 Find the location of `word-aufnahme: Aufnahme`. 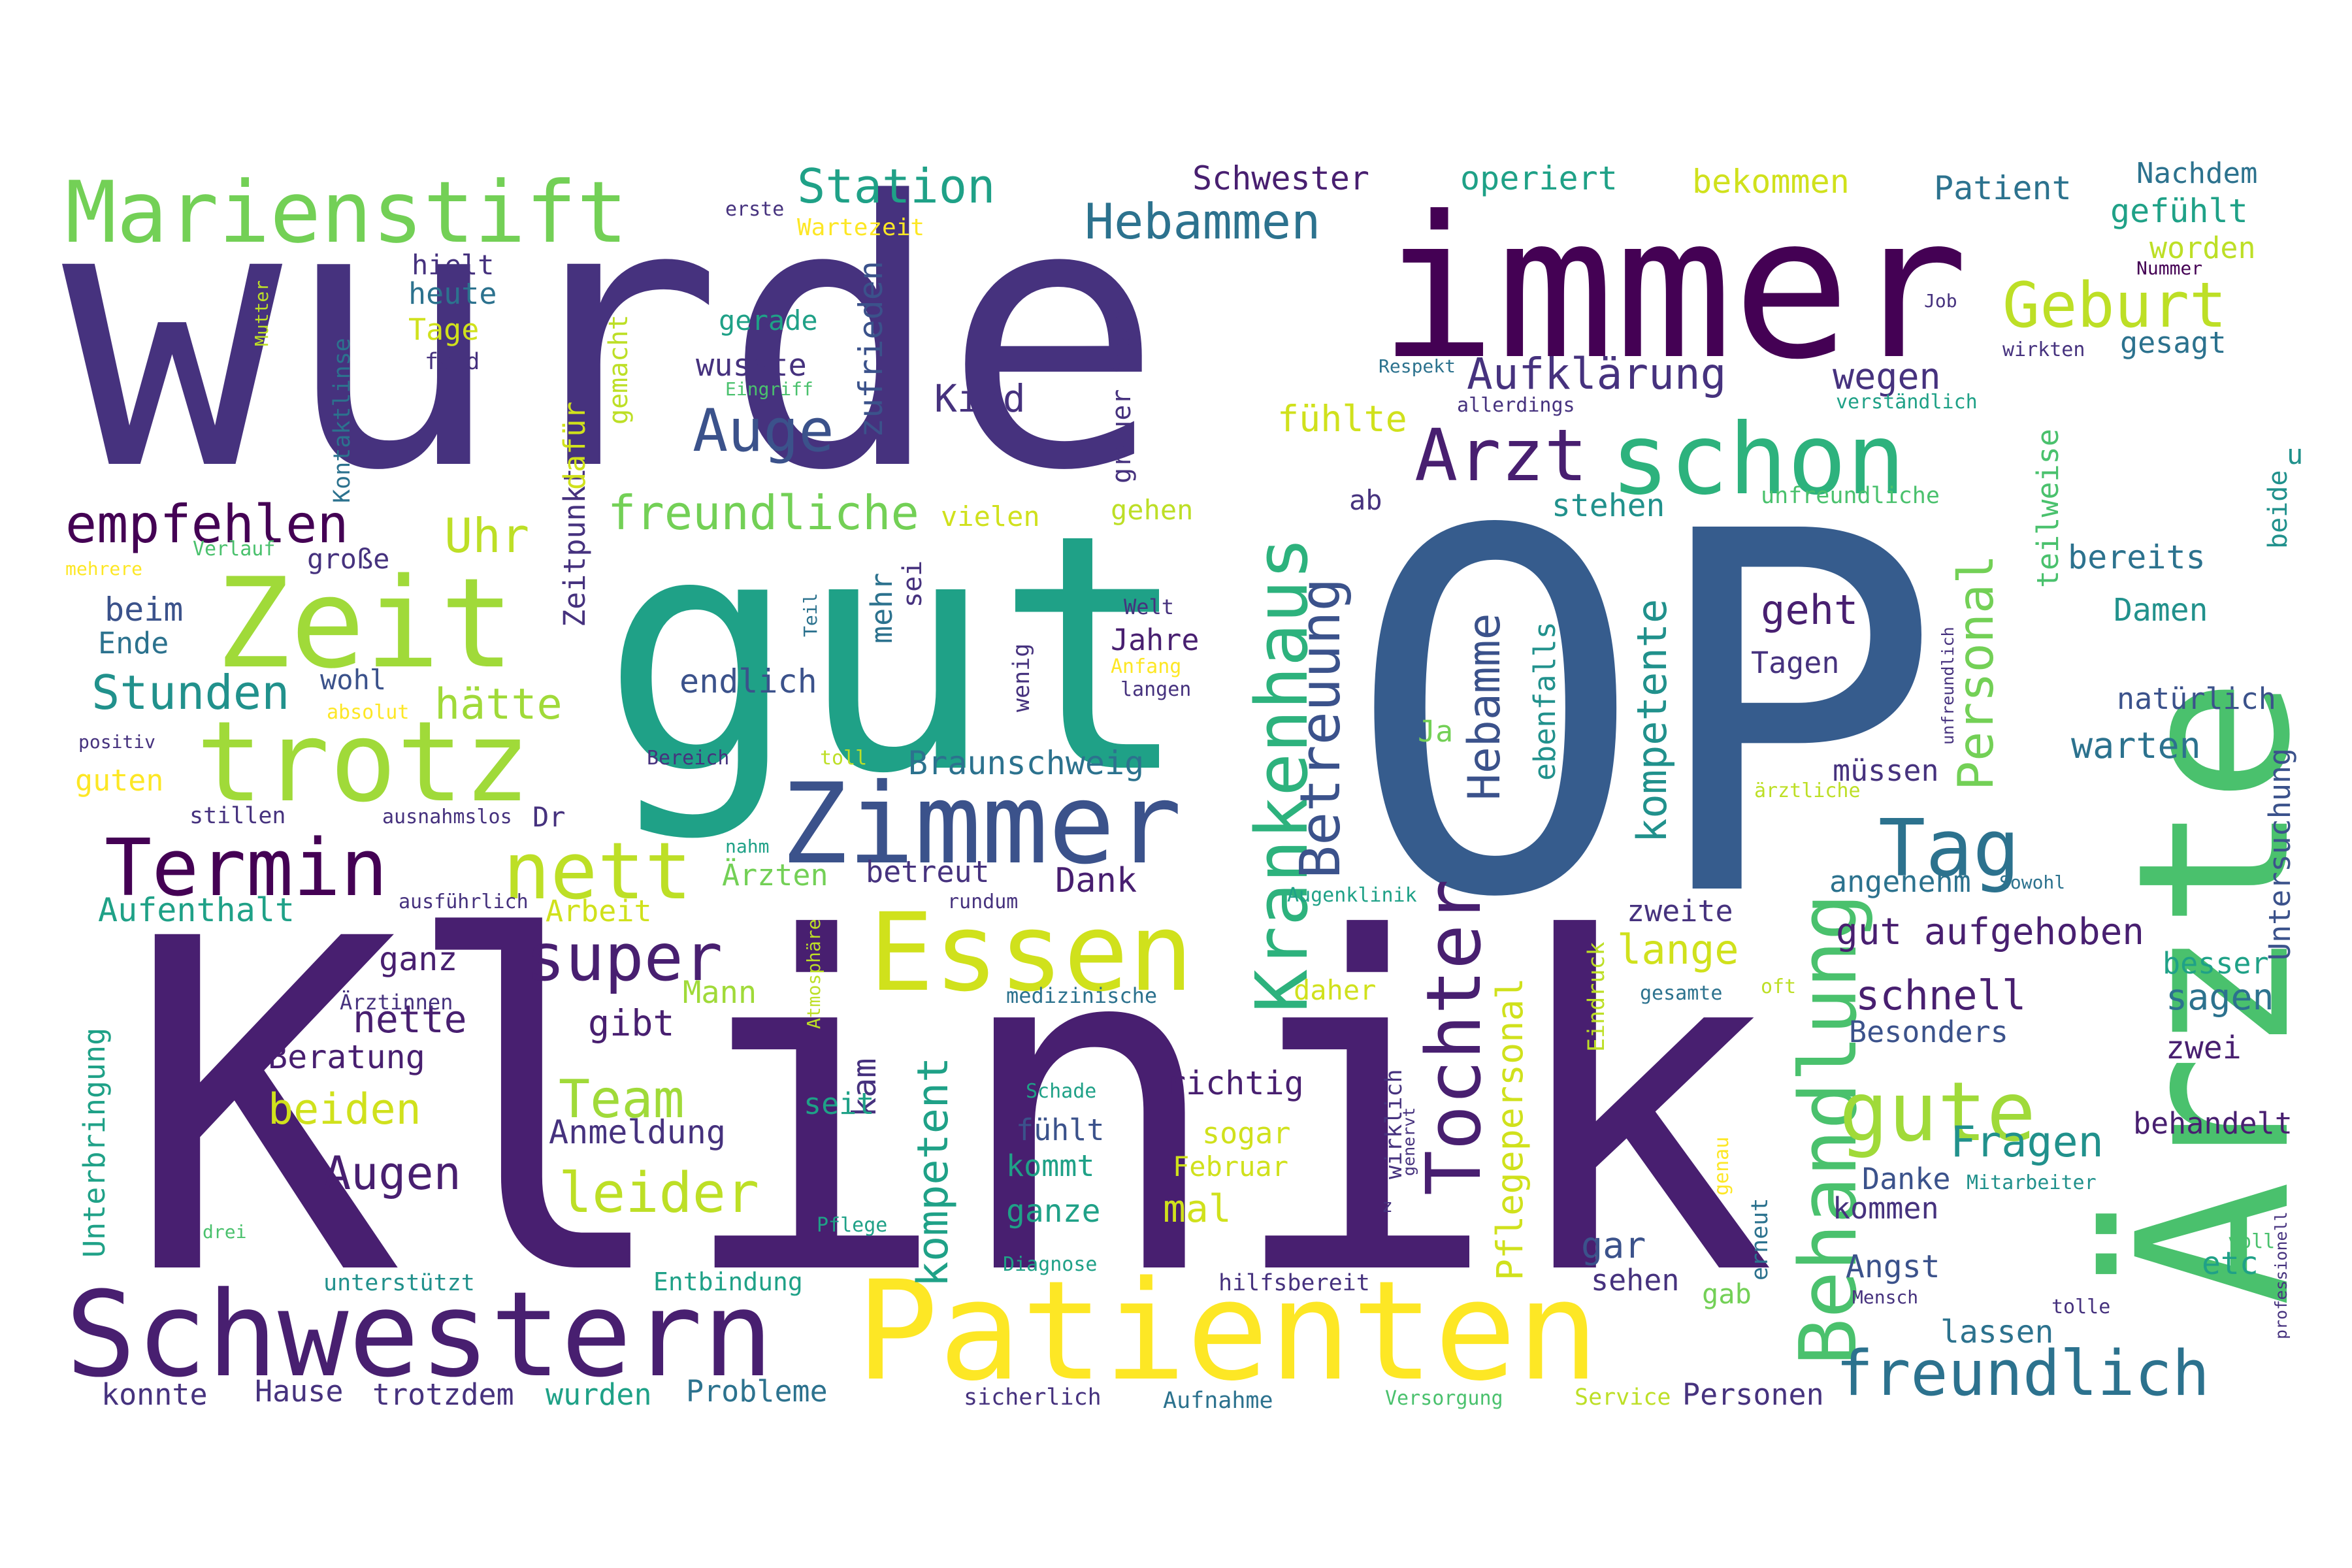

word-aufnahme: Aufnahme is located at coordinates (1218, 1401).